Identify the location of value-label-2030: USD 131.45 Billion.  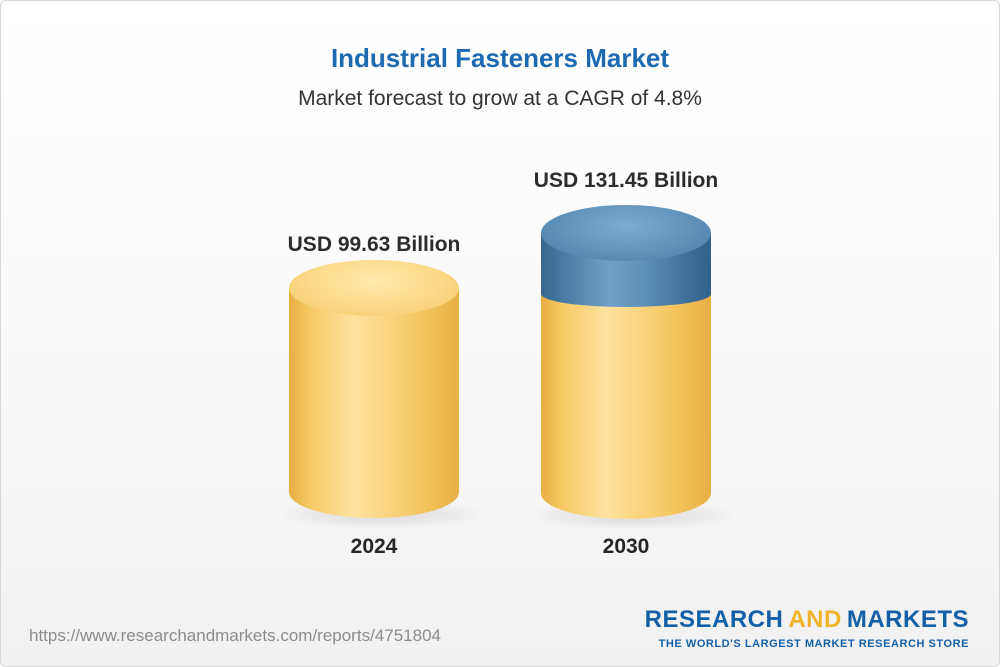
(626, 180).